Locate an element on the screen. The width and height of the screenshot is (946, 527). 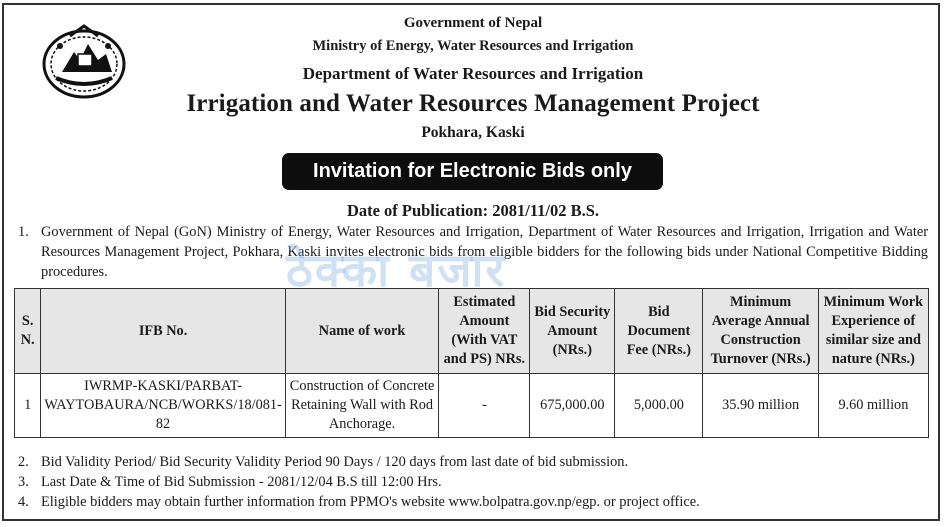
cell-sn: 1 is located at coordinates (27, 405).